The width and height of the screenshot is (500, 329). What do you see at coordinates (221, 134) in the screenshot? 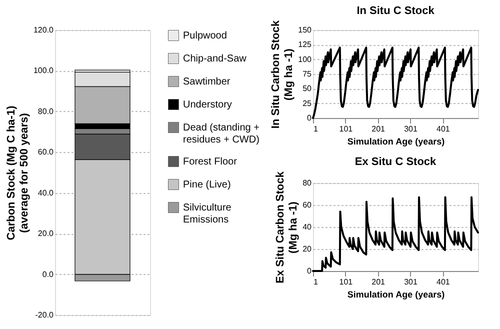
I see `legend-label: Dead (standing + residues + CWD)` at bounding box center [221, 134].